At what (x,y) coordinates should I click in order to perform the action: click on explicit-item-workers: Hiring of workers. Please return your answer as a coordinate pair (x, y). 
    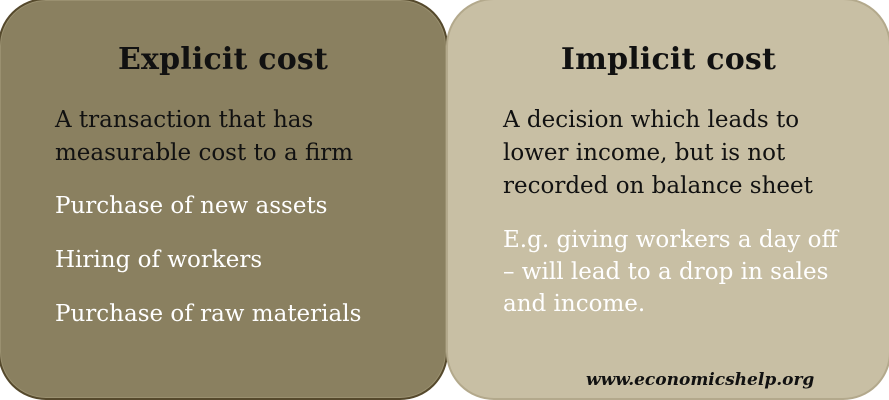
    Looking at the image, I should click on (159, 260).